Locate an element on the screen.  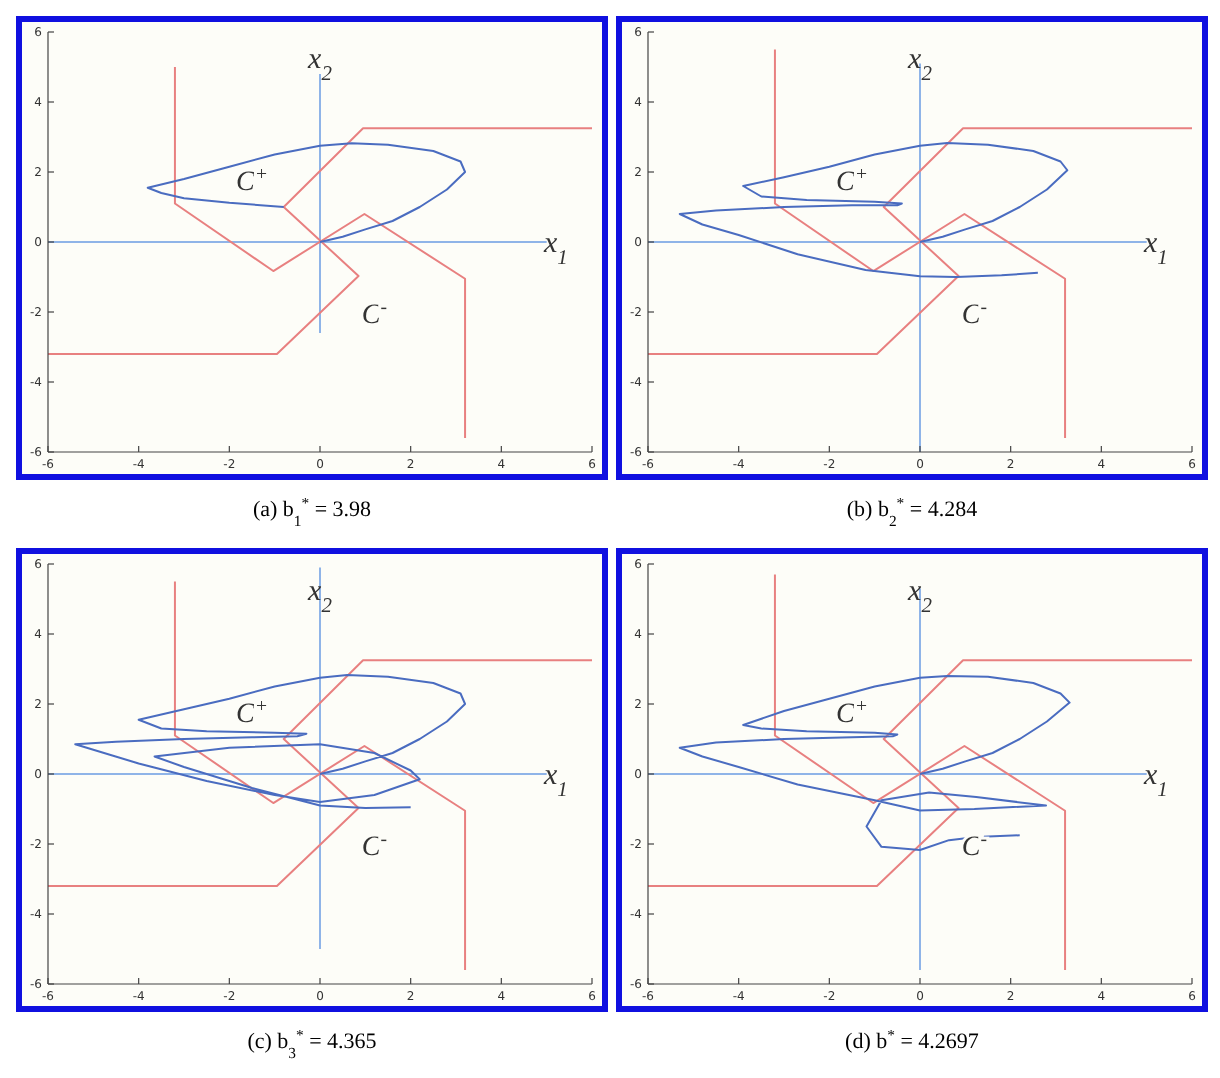
text: (b) b$_{2}$$^{*}$ = 4.284 is located at coordinates (912, 511).